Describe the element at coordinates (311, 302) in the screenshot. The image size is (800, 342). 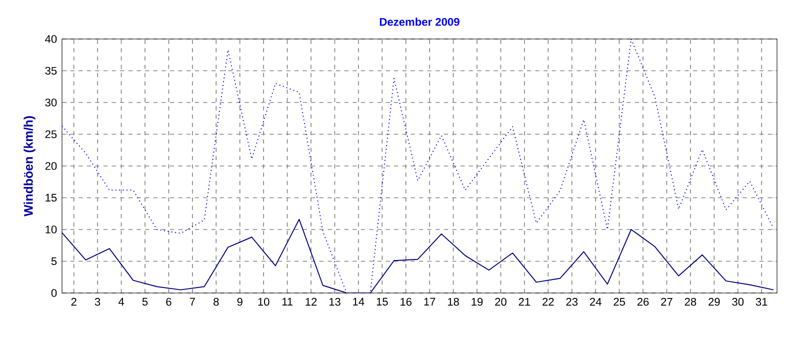
I see `x-tick-label: 12` at that location.